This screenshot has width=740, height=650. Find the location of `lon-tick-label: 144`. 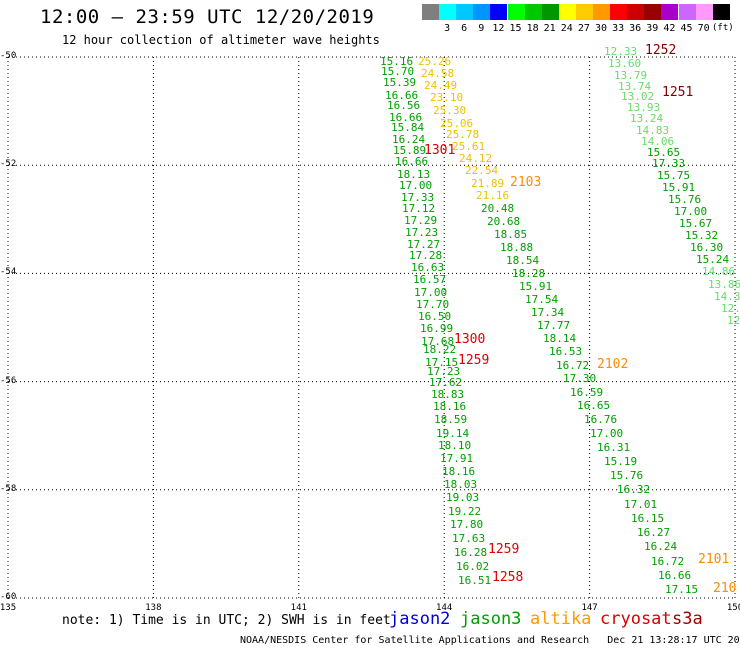

lon-tick-label: 144 is located at coordinates (444, 608).